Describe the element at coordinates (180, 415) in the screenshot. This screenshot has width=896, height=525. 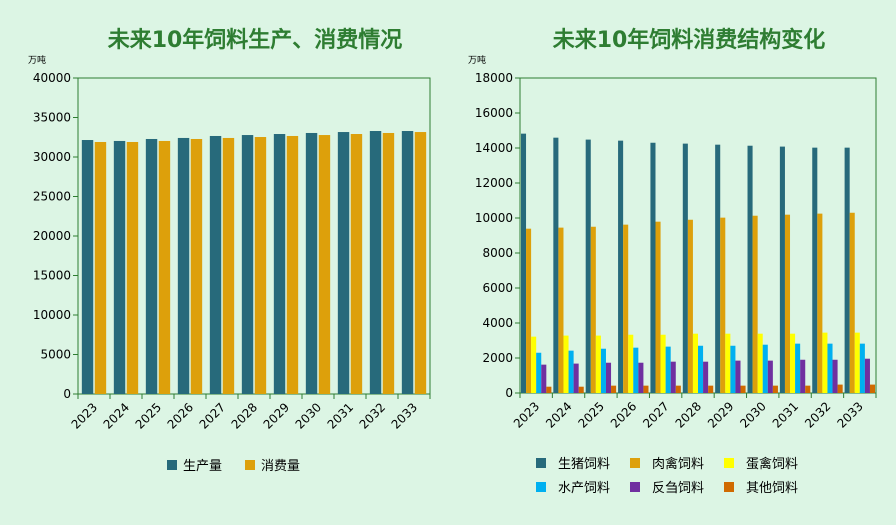
I see `x-tick-label: 2026` at that location.